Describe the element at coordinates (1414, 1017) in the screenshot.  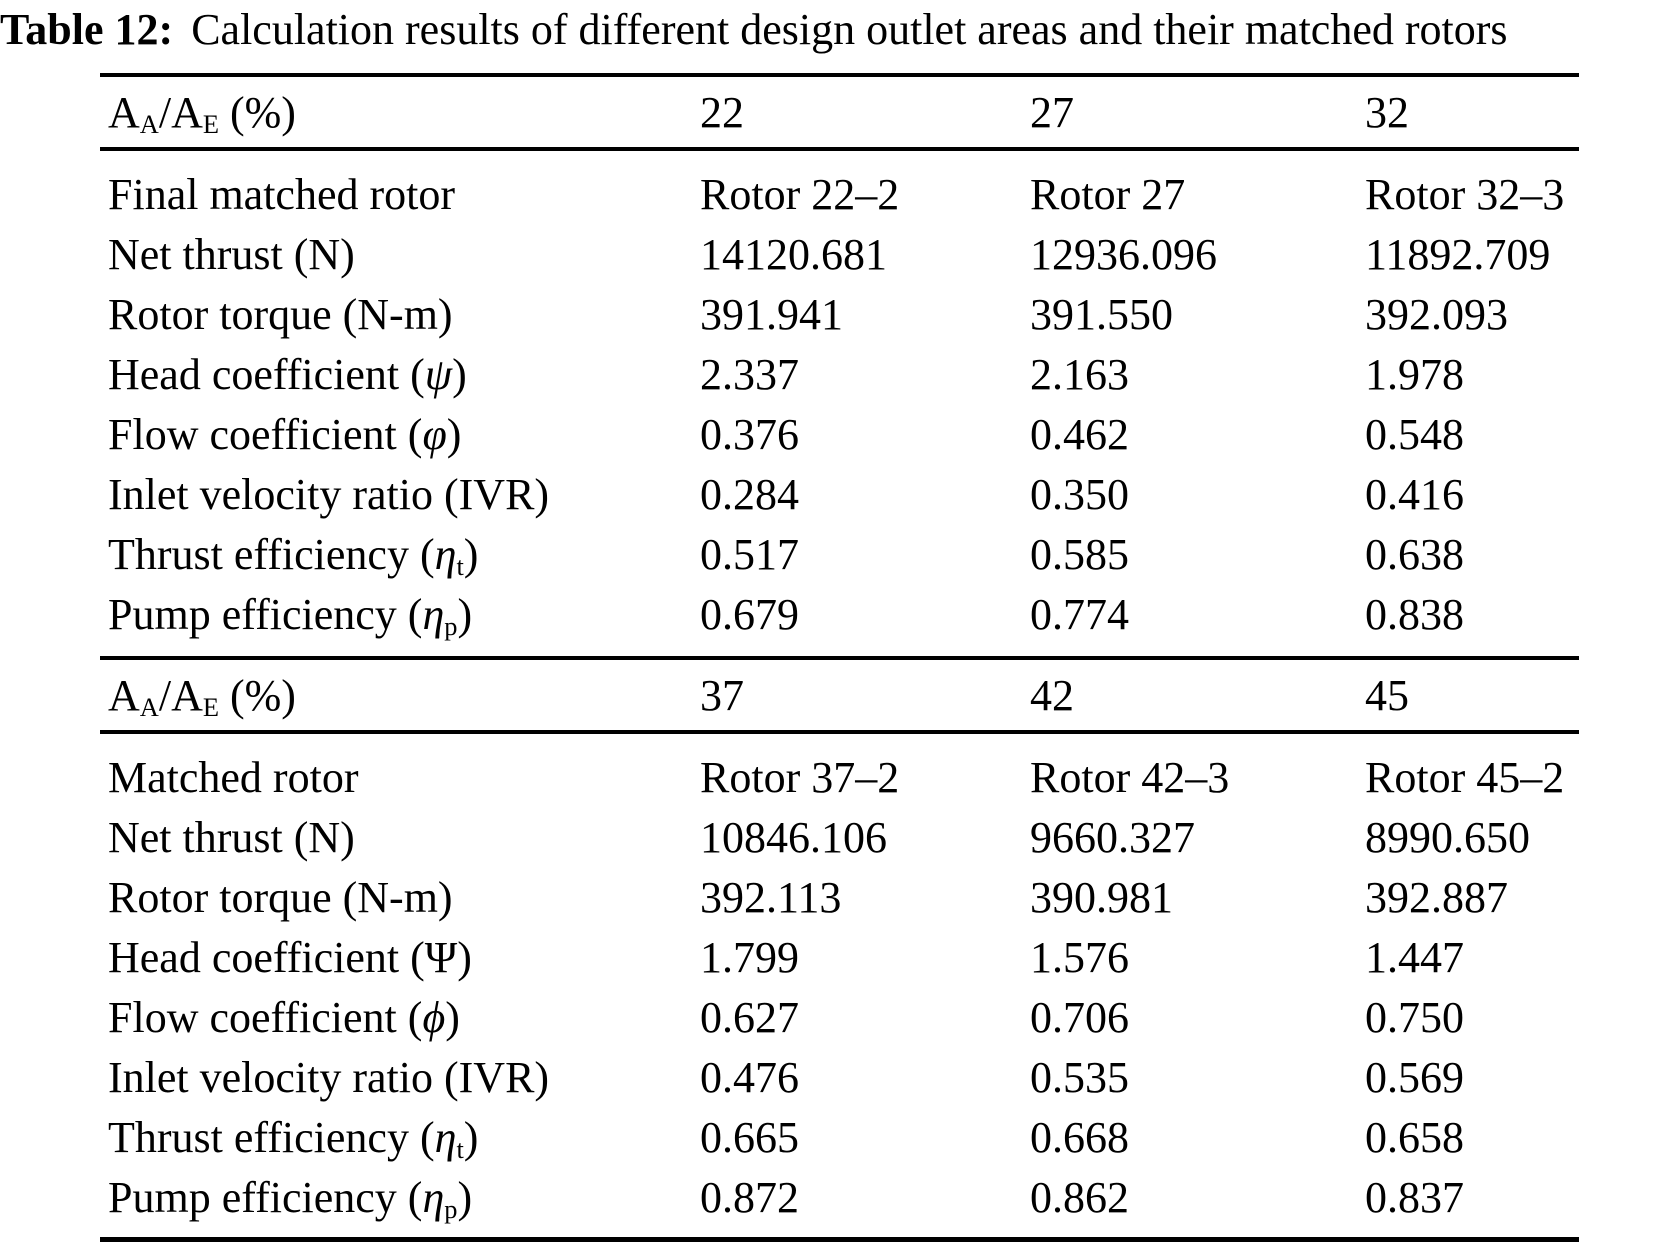
I see `cell-value: 0.750` at that location.